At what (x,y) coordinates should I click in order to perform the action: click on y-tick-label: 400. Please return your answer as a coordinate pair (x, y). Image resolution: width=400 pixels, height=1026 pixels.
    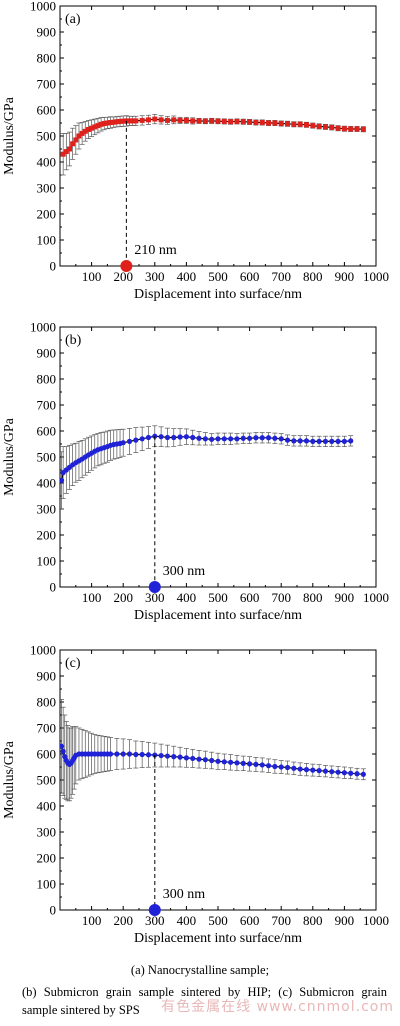
    Looking at the image, I should click on (47, 806).